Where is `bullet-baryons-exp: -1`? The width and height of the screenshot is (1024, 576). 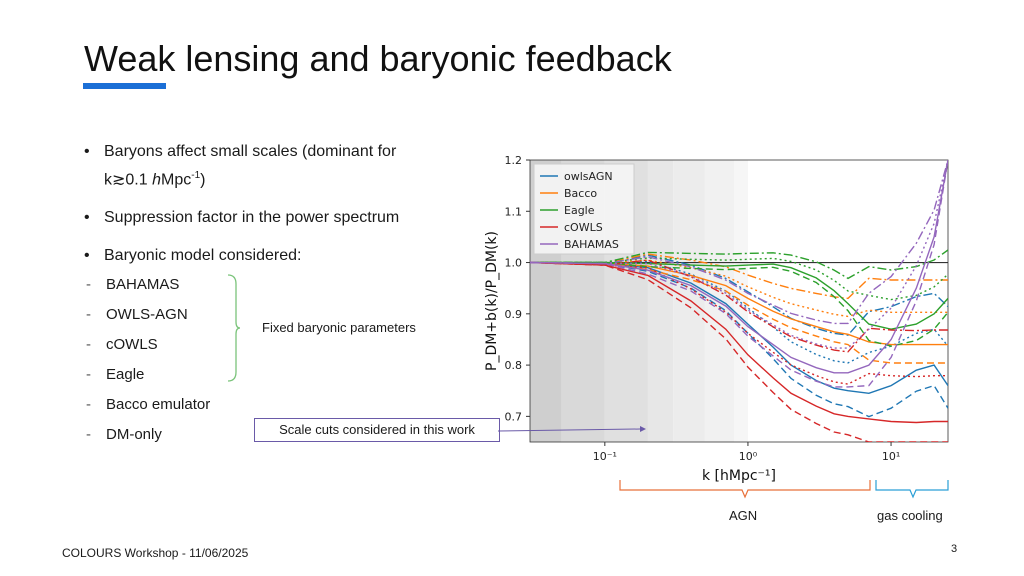
bullet-baryons-exp: -1 is located at coordinates (196, 175).